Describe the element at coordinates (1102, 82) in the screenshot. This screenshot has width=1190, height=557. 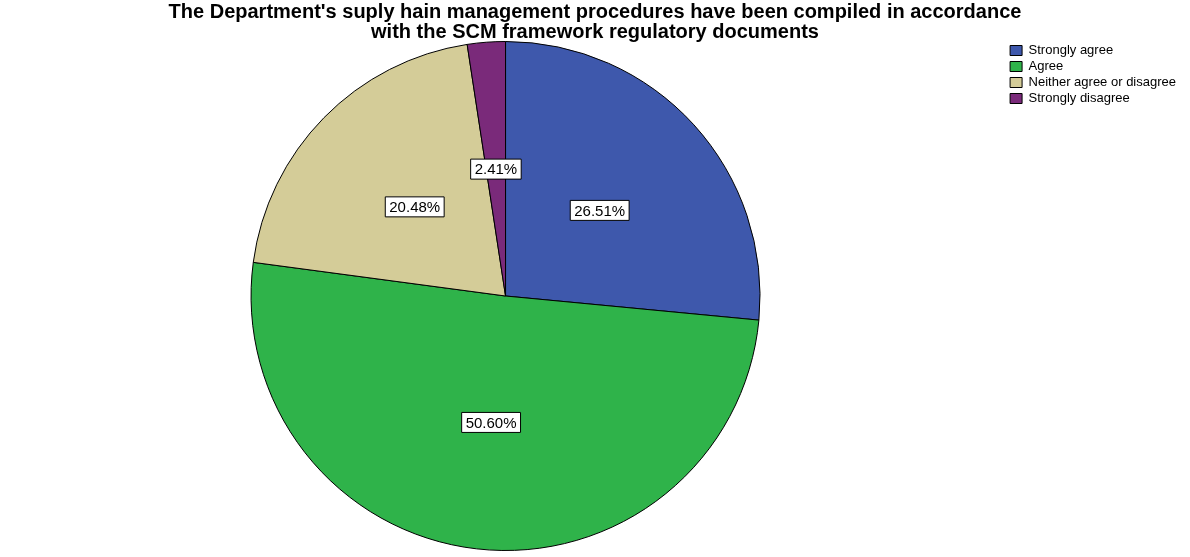
I see `legend-label: Neither agree or disagree` at that location.